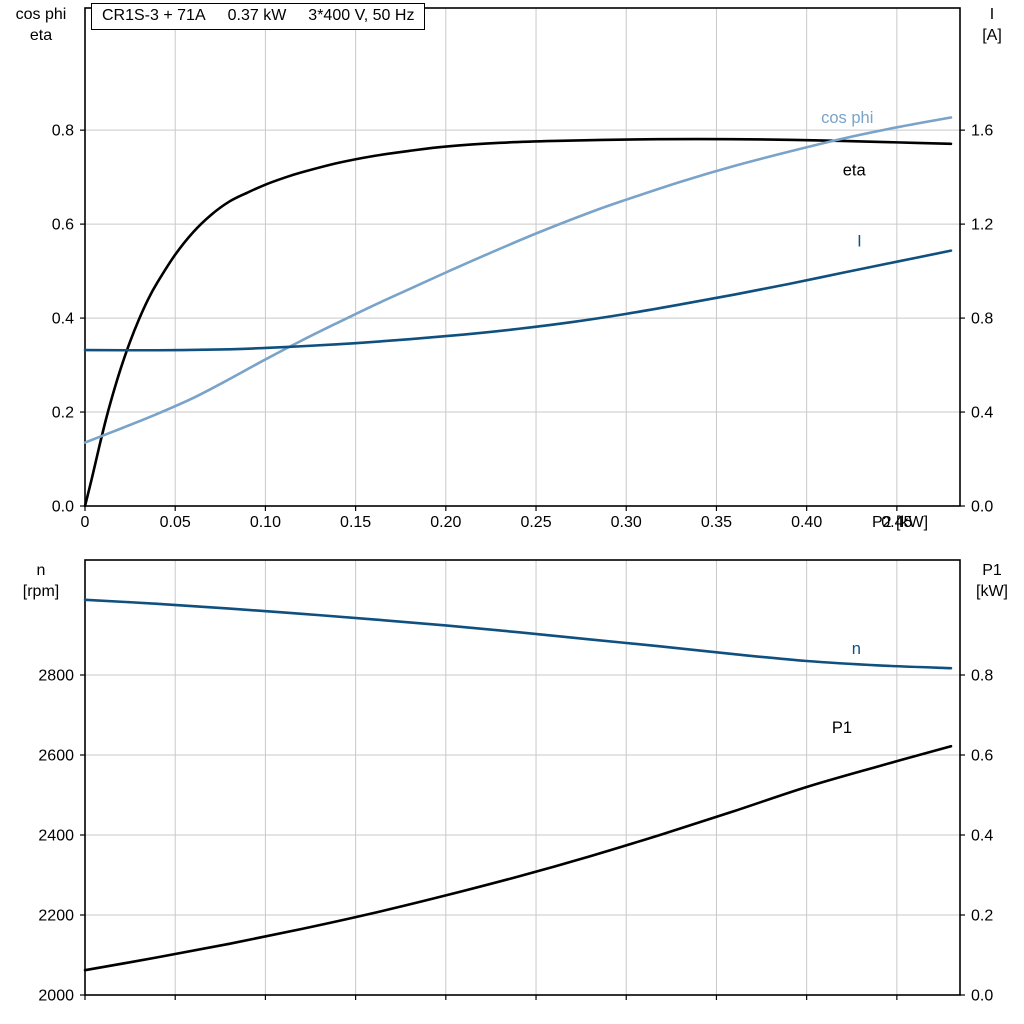 The height and width of the screenshot is (1024, 1024). What do you see at coordinates (982, 131) in the screenshot?
I see `right-tick-label: 1.6` at bounding box center [982, 131].